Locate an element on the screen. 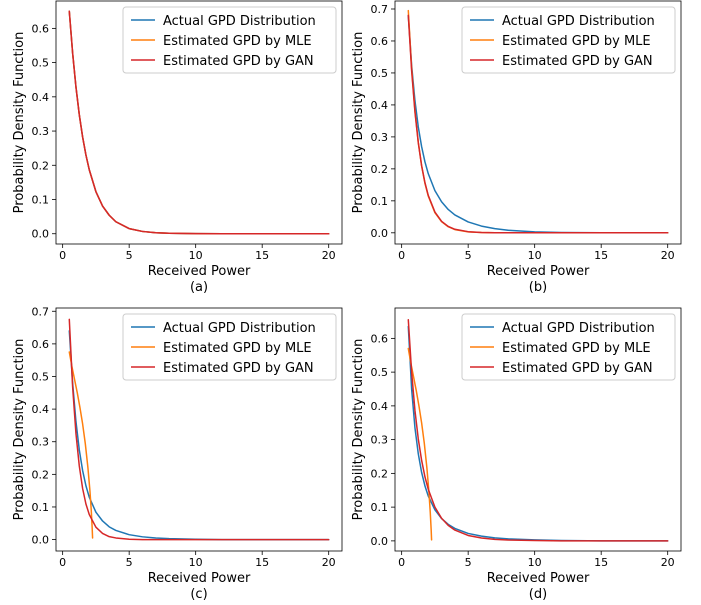  panel-label: (c) is located at coordinates (198, 594).